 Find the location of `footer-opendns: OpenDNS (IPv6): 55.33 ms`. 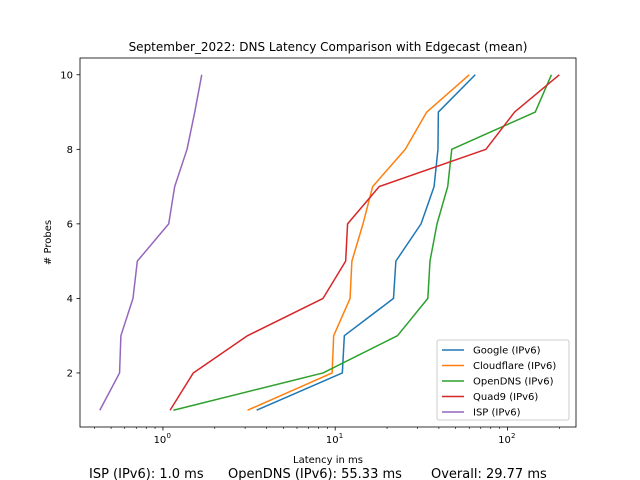

footer-opendns: OpenDNS (IPv6): 55.33 ms is located at coordinates (315, 473).